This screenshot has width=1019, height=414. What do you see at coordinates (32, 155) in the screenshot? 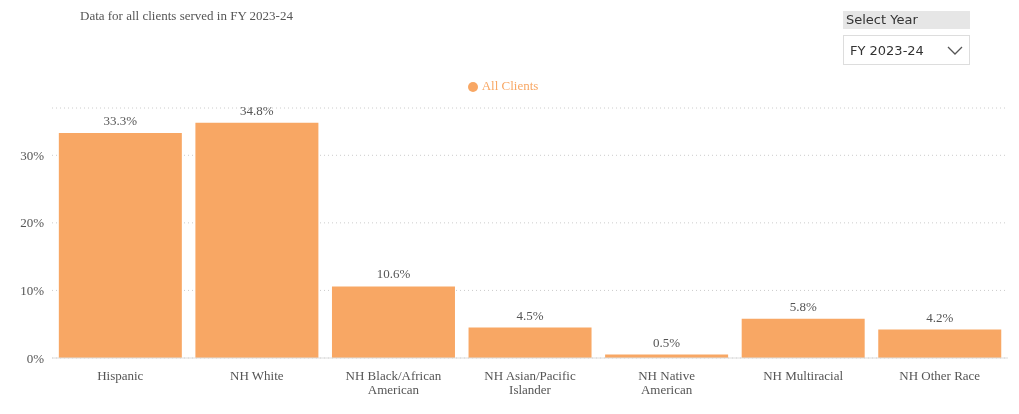
I see `y-tick-label: 30%` at bounding box center [32, 155].